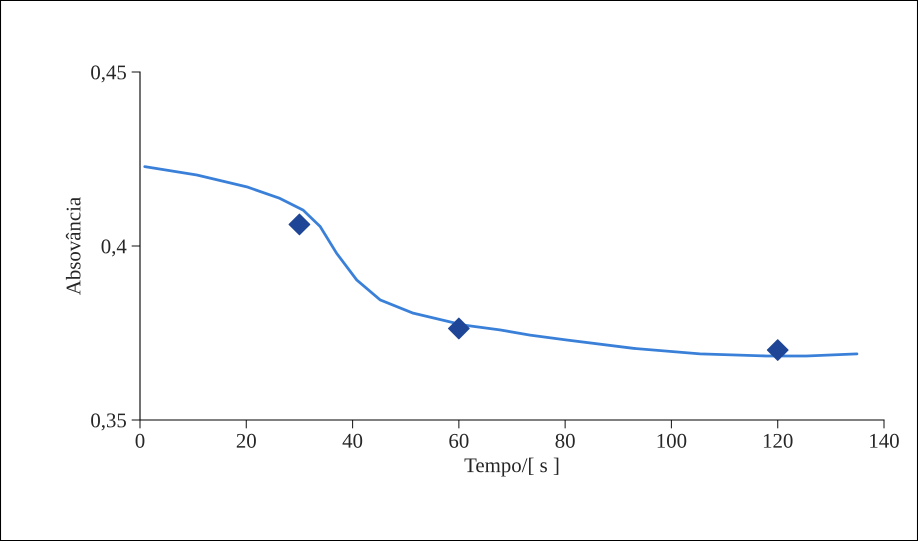  What do you see at coordinates (140, 441) in the screenshot?
I see `x-tick-label: 0` at bounding box center [140, 441].